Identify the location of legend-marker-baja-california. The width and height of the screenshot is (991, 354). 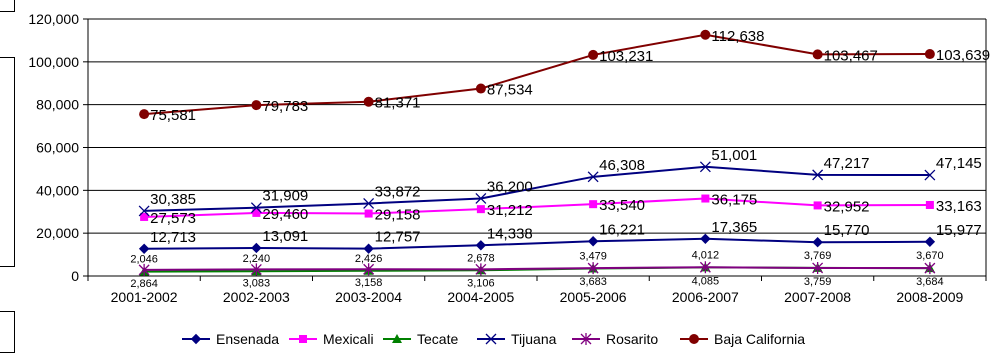
(694, 339).